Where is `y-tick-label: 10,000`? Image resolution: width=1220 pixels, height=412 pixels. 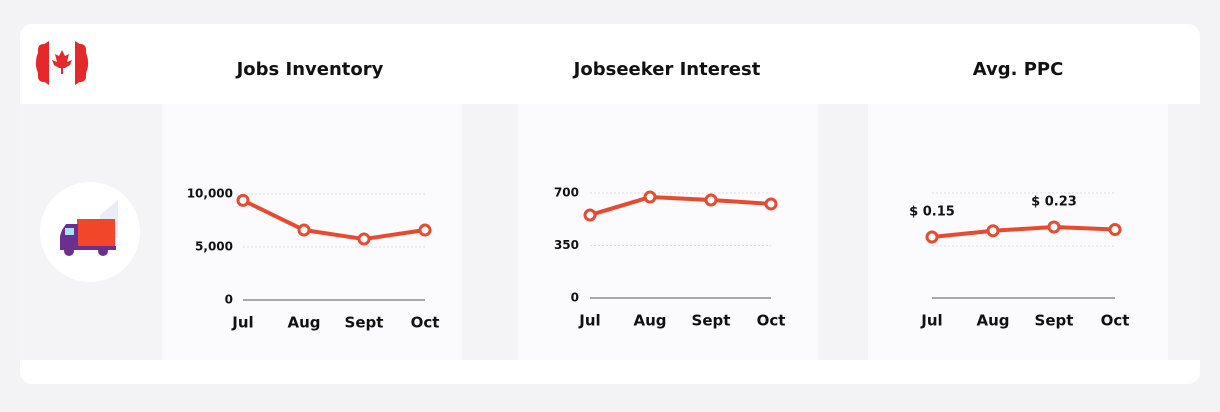
y-tick-label: 10,000 is located at coordinates (210, 194).